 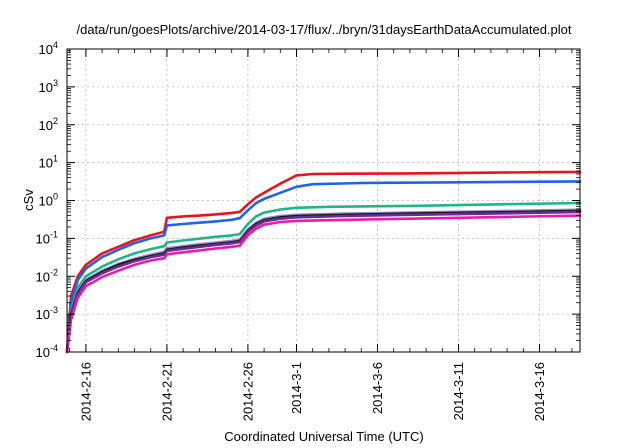 I want to click on y-tick-label: 10⁴, so click(x=48, y=48).